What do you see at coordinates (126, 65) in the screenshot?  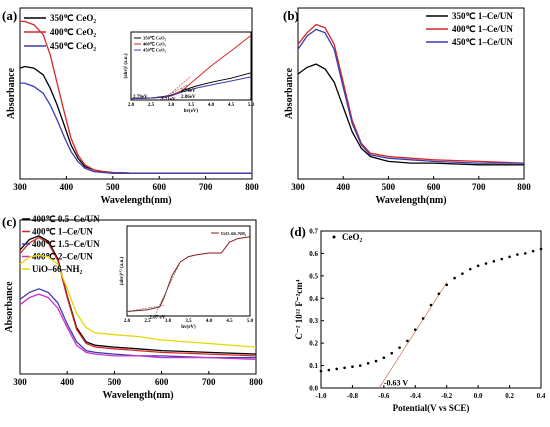 I see `inset-y-axis-label: (ahv)² (a.u.)` at bounding box center [126, 65].